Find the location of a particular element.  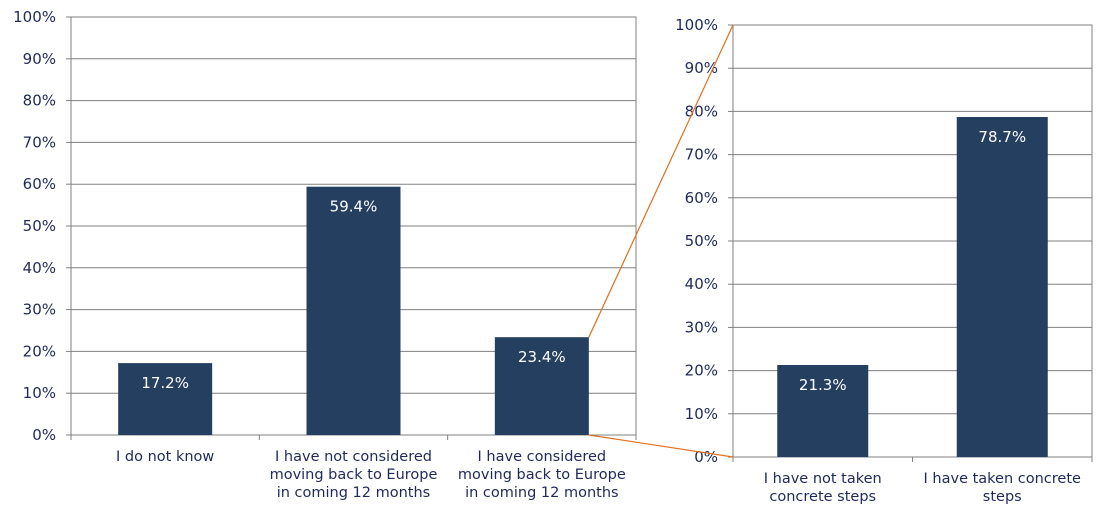

category-label-line: I have considered is located at coordinates (542, 457).